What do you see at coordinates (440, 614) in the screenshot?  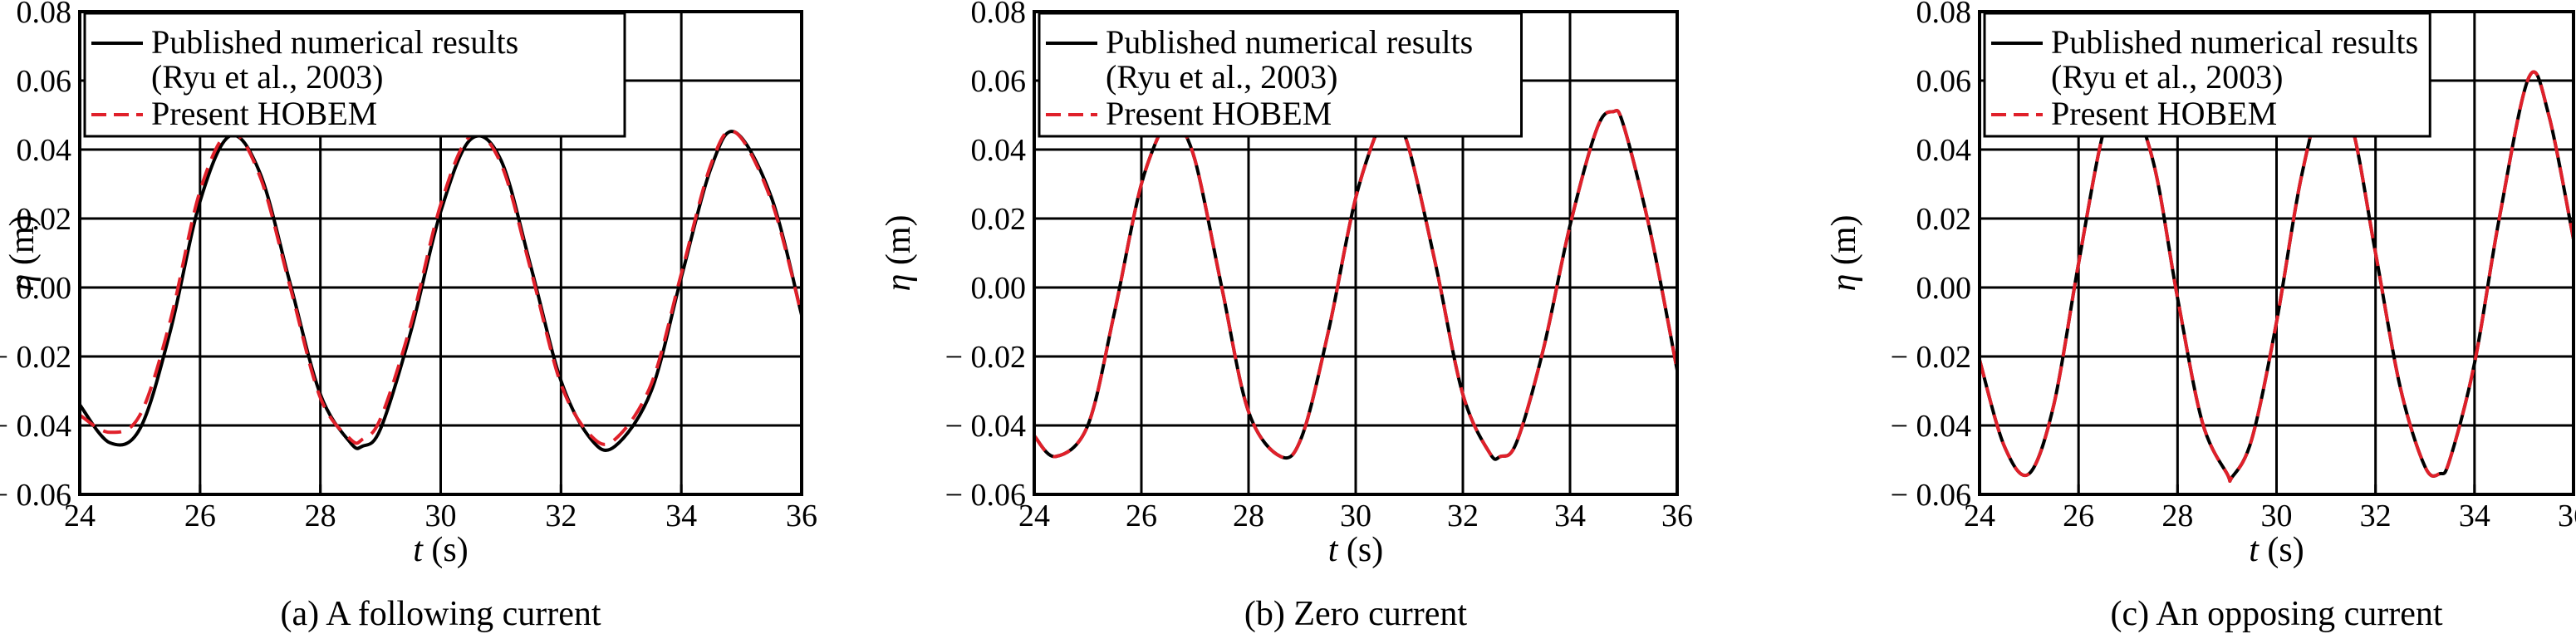 I see `panel-caption: (a) A following current` at bounding box center [440, 614].